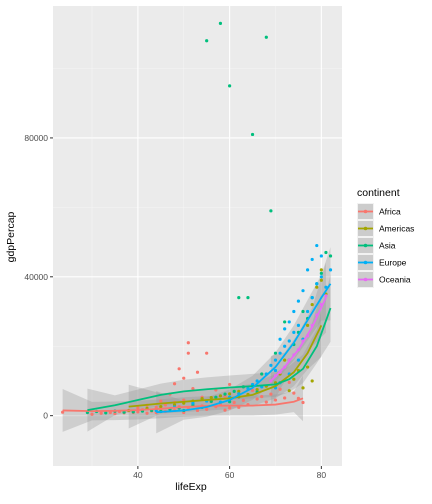  I want to click on x-axis-title: lifeExp, so click(191, 487).